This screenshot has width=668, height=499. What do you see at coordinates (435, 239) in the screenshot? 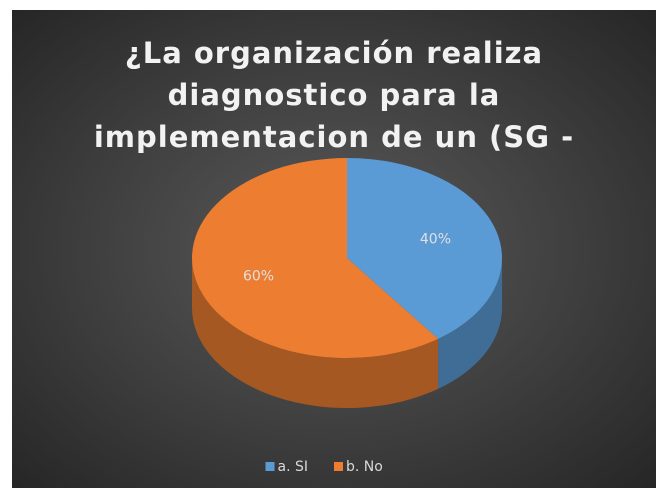
I see `data-label: 40%` at bounding box center [435, 239].